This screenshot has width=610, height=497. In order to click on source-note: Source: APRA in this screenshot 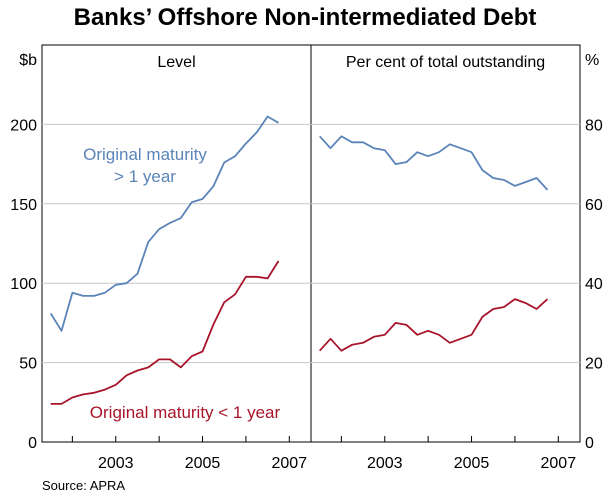, I will do `click(84, 485)`.